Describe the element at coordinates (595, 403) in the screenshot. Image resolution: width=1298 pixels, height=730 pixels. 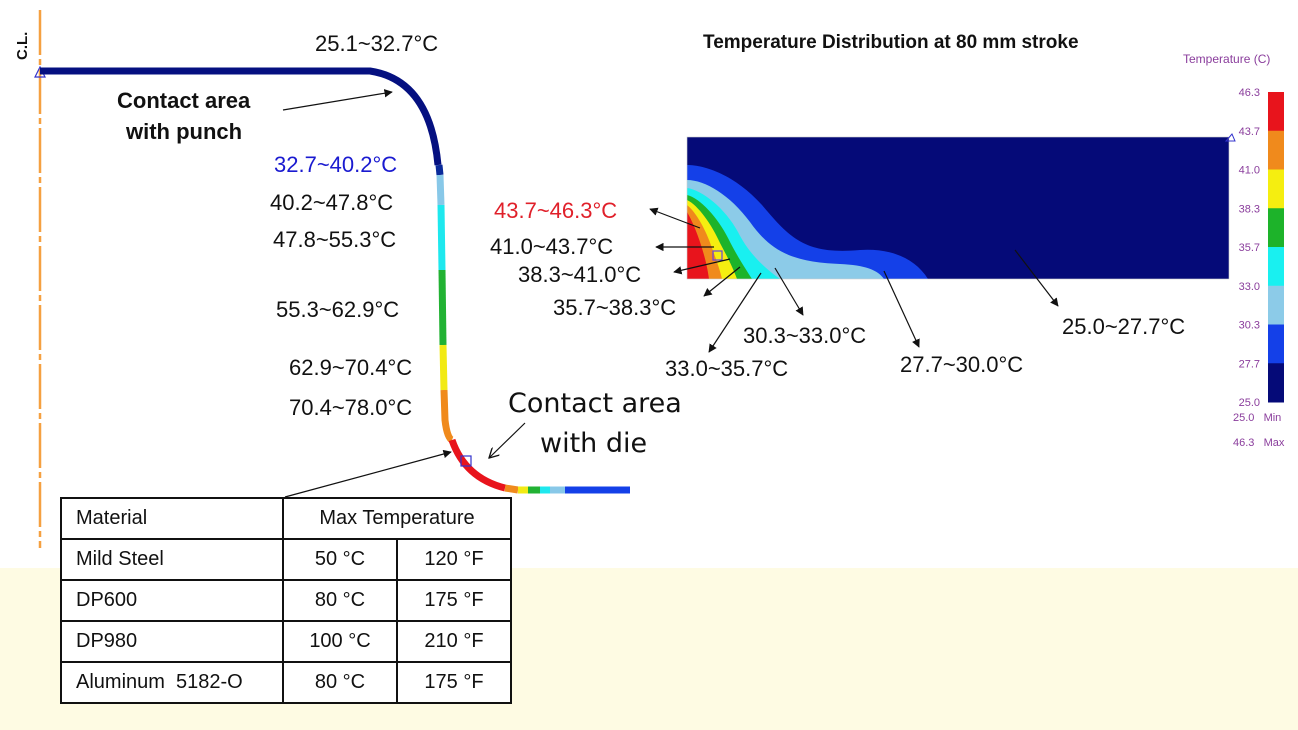
I see `die-contact-label-line1: Contact area` at that location.